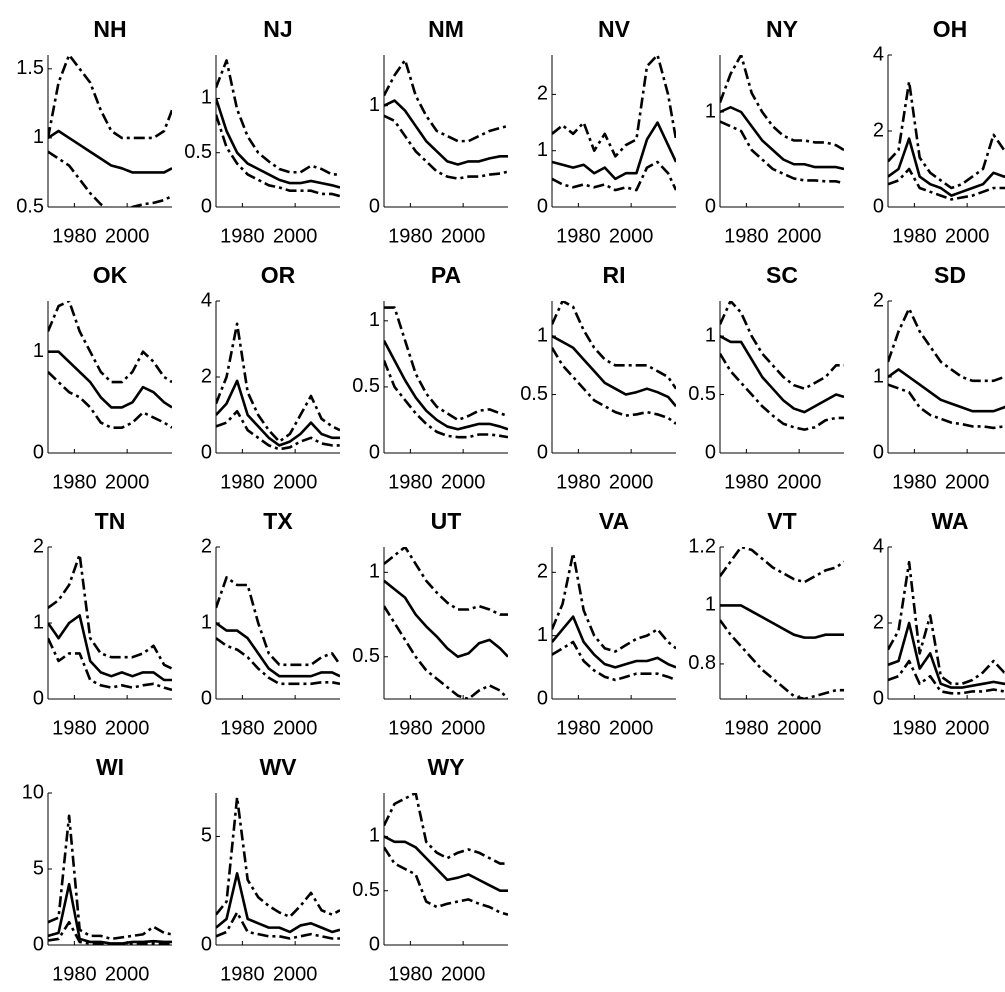 The height and width of the screenshot is (992, 1005). What do you see at coordinates (445, 767) in the screenshot?
I see `panel-title: WY` at bounding box center [445, 767].